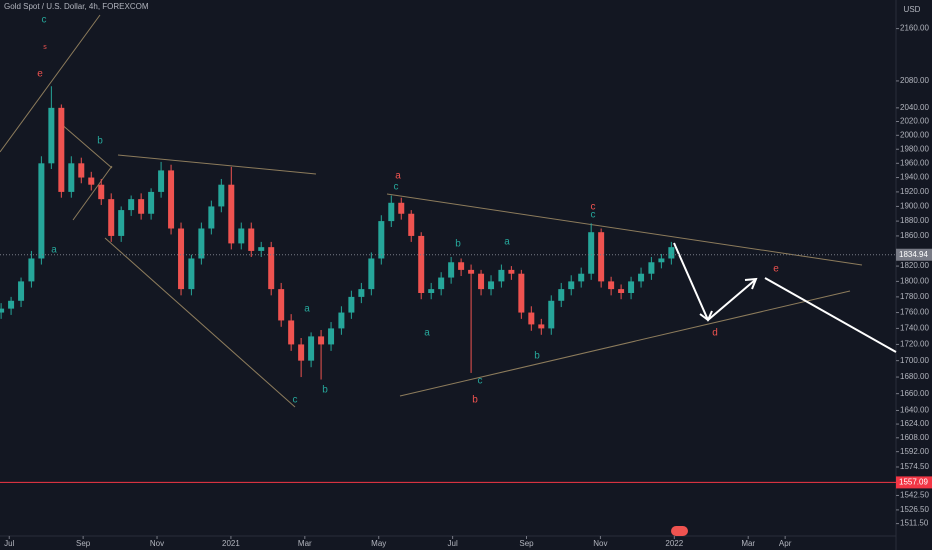 Image resolution: width=932 pixels, height=550 pixels. I want to click on y-tick-label: 1980.00, so click(914, 148).